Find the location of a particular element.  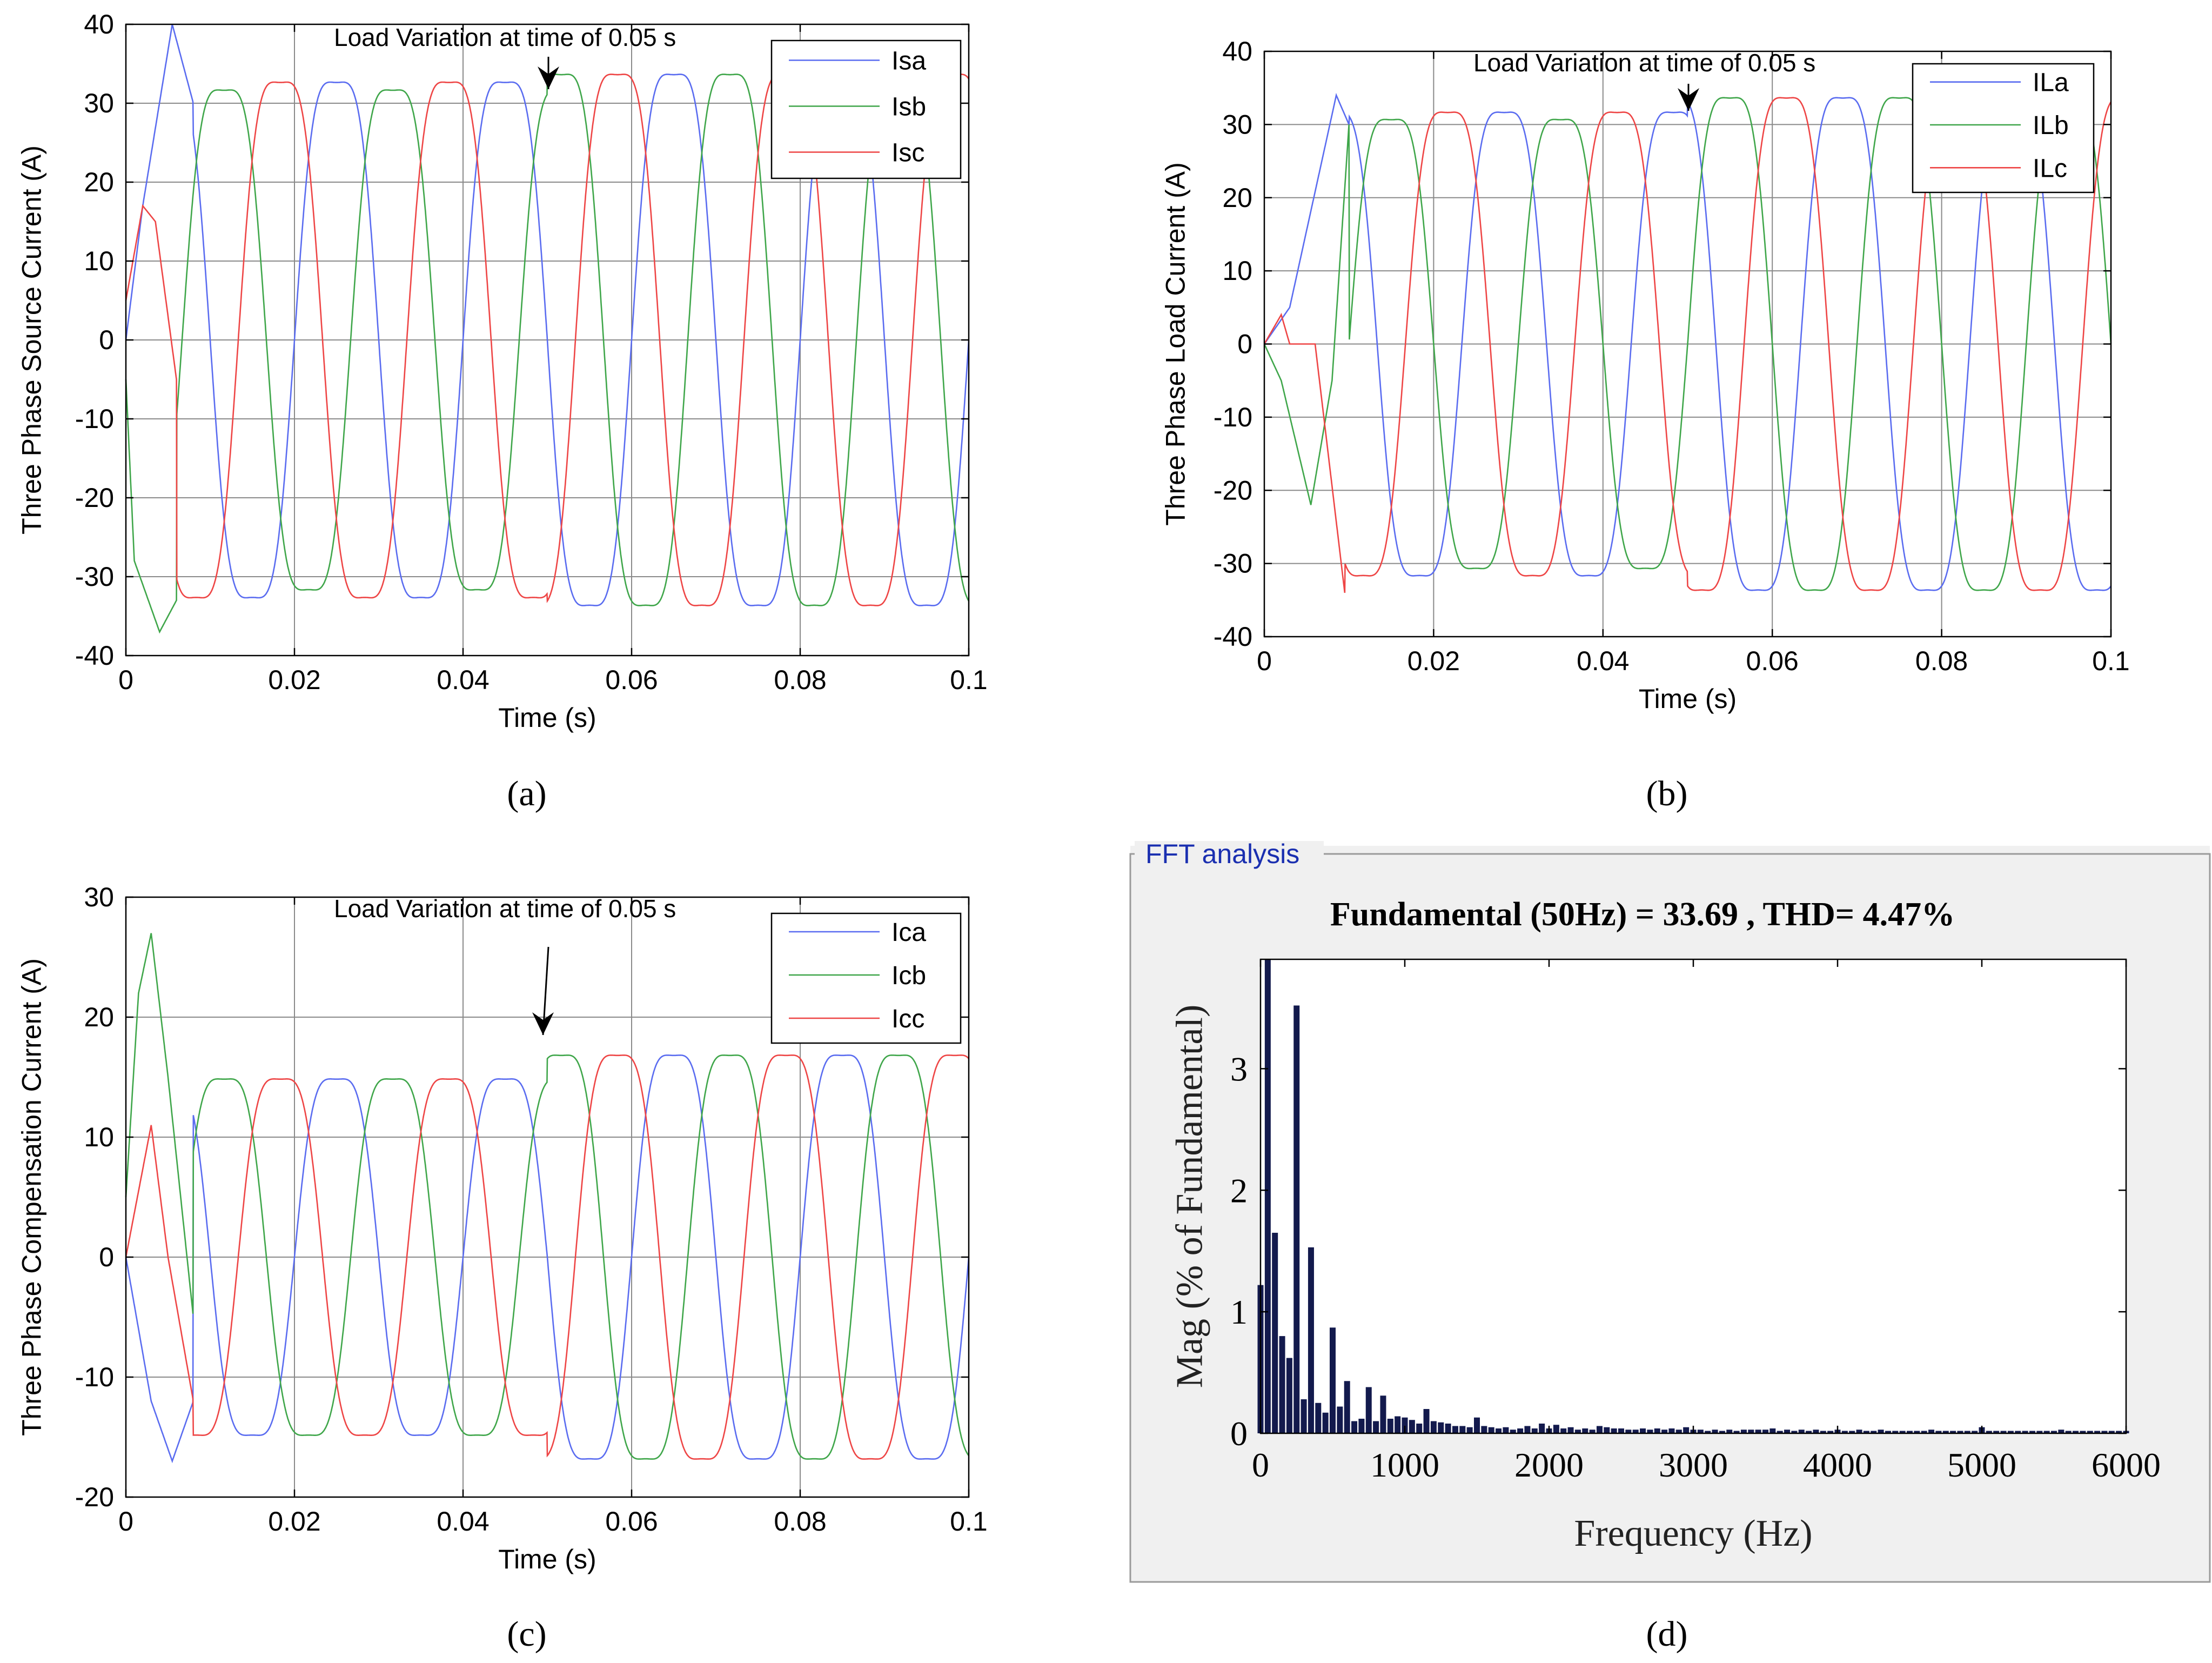

series-line-Isc is located at coordinates (547, 340).